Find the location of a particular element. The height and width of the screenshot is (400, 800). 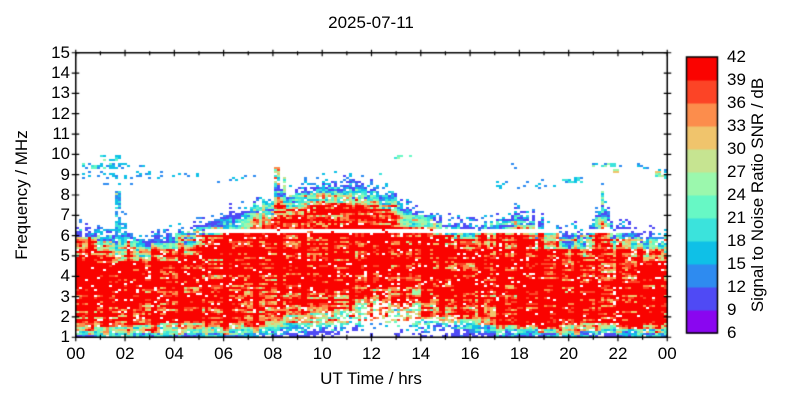

colorbar-tick-label: 9 is located at coordinates (732, 309).